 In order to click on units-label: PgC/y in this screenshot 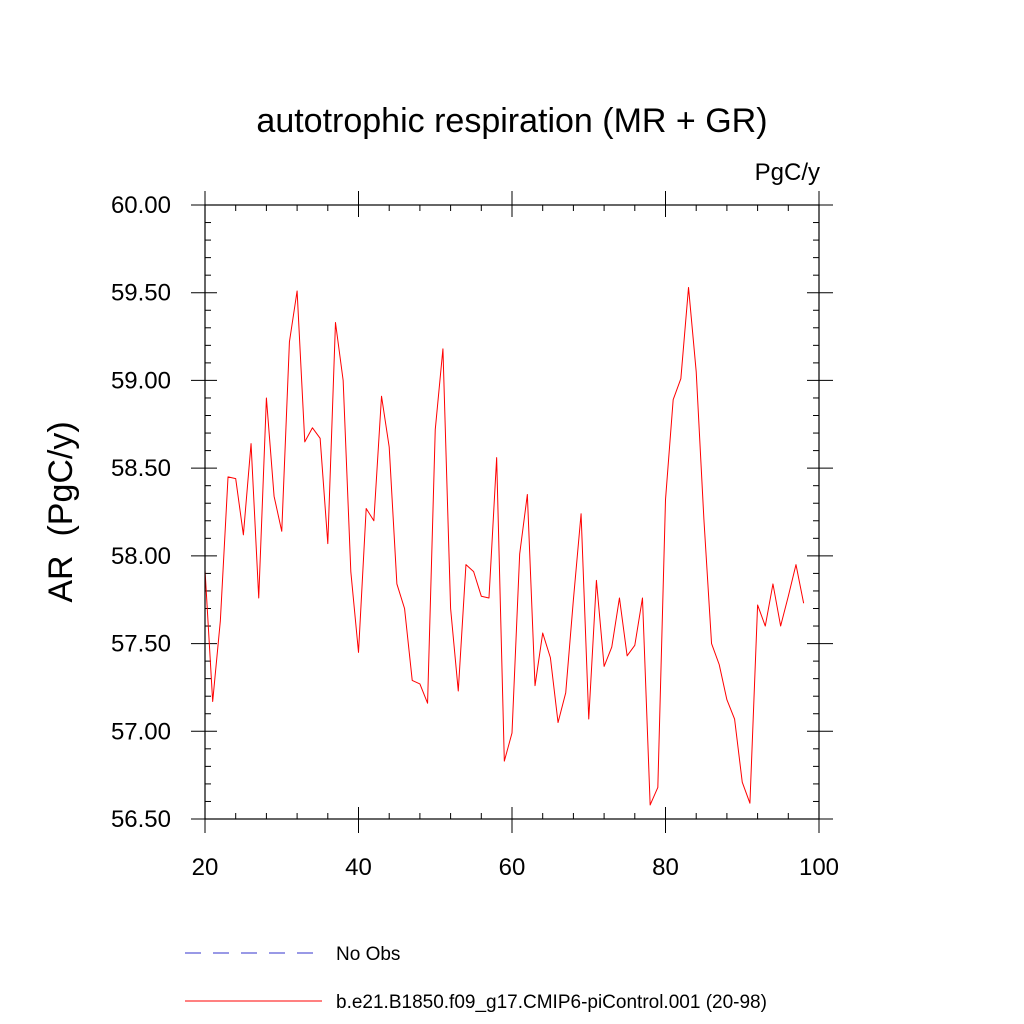, I will do `click(787, 172)`.